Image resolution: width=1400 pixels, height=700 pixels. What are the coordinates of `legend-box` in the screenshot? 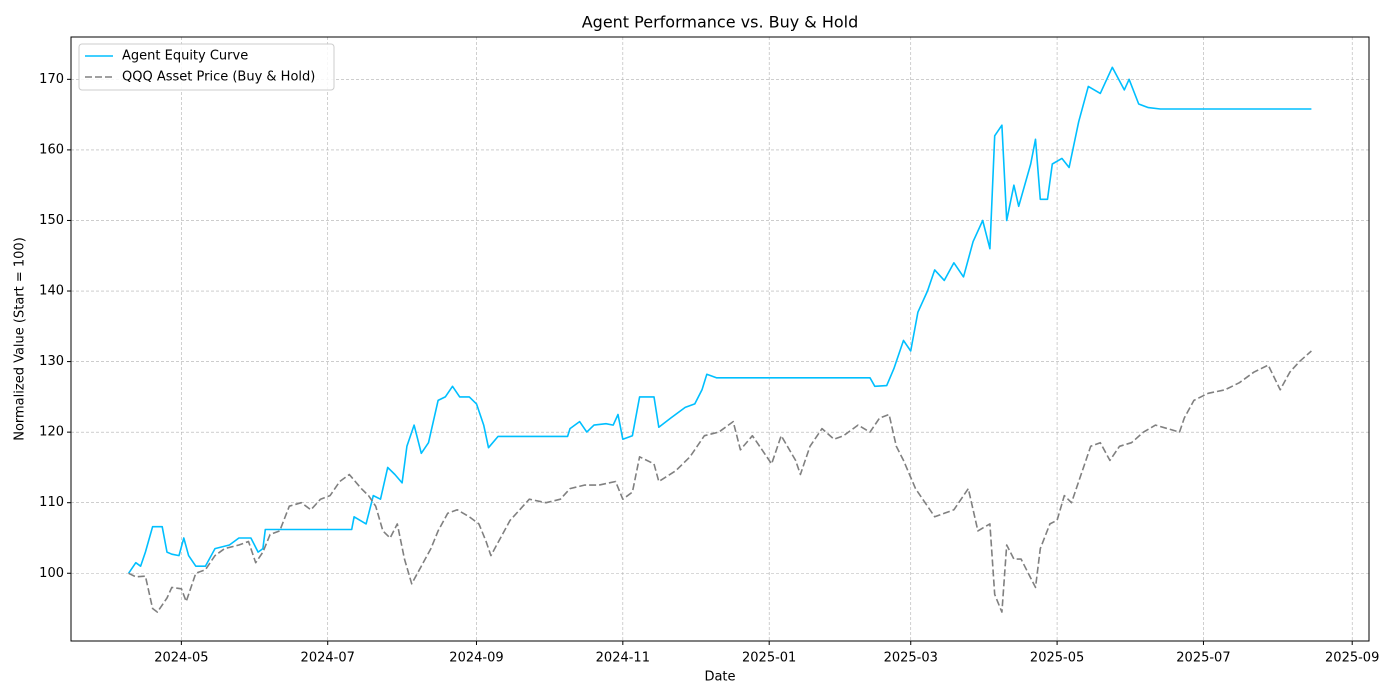 It's located at (206, 67).